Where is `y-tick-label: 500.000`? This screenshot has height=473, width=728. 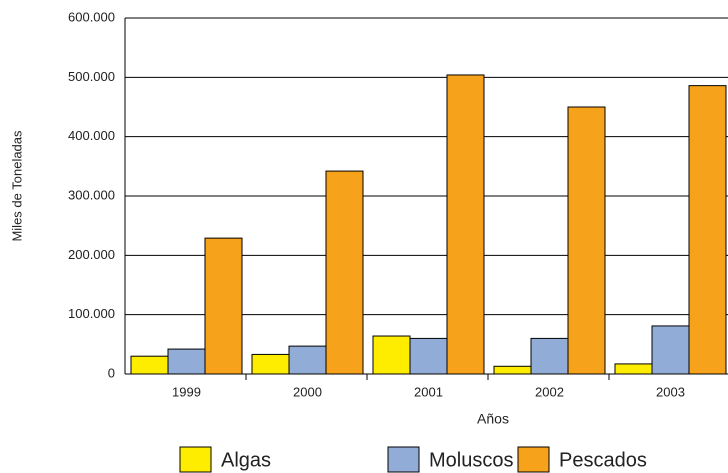 y-tick-label: 500.000 is located at coordinates (91, 76).